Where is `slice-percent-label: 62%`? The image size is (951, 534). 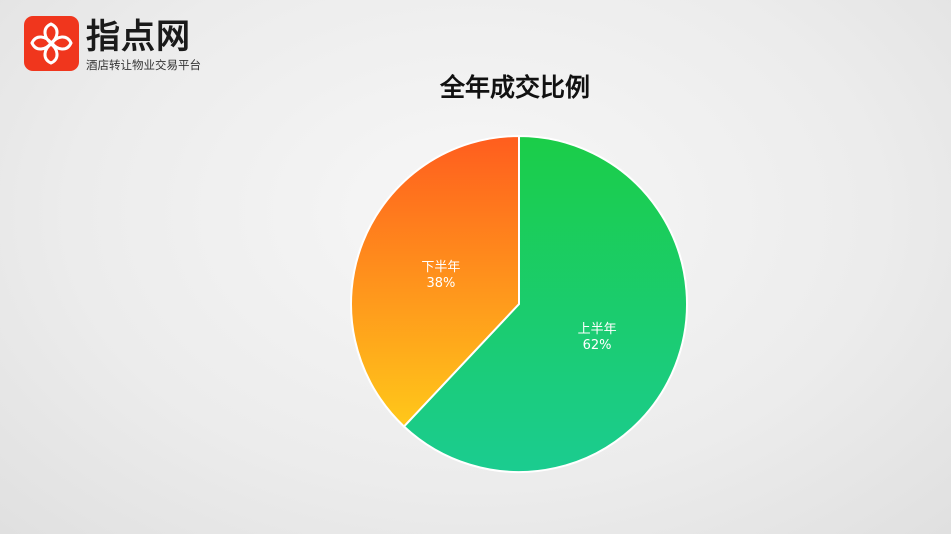
slice-percent-label: 62% is located at coordinates (597, 345).